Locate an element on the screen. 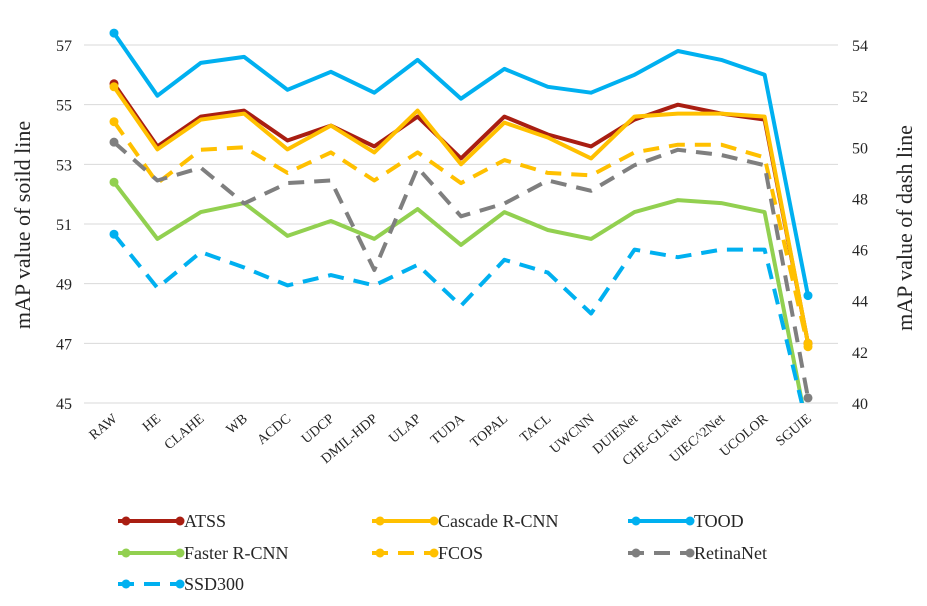  left-tick-label: 51 is located at coordinates (64, 225).